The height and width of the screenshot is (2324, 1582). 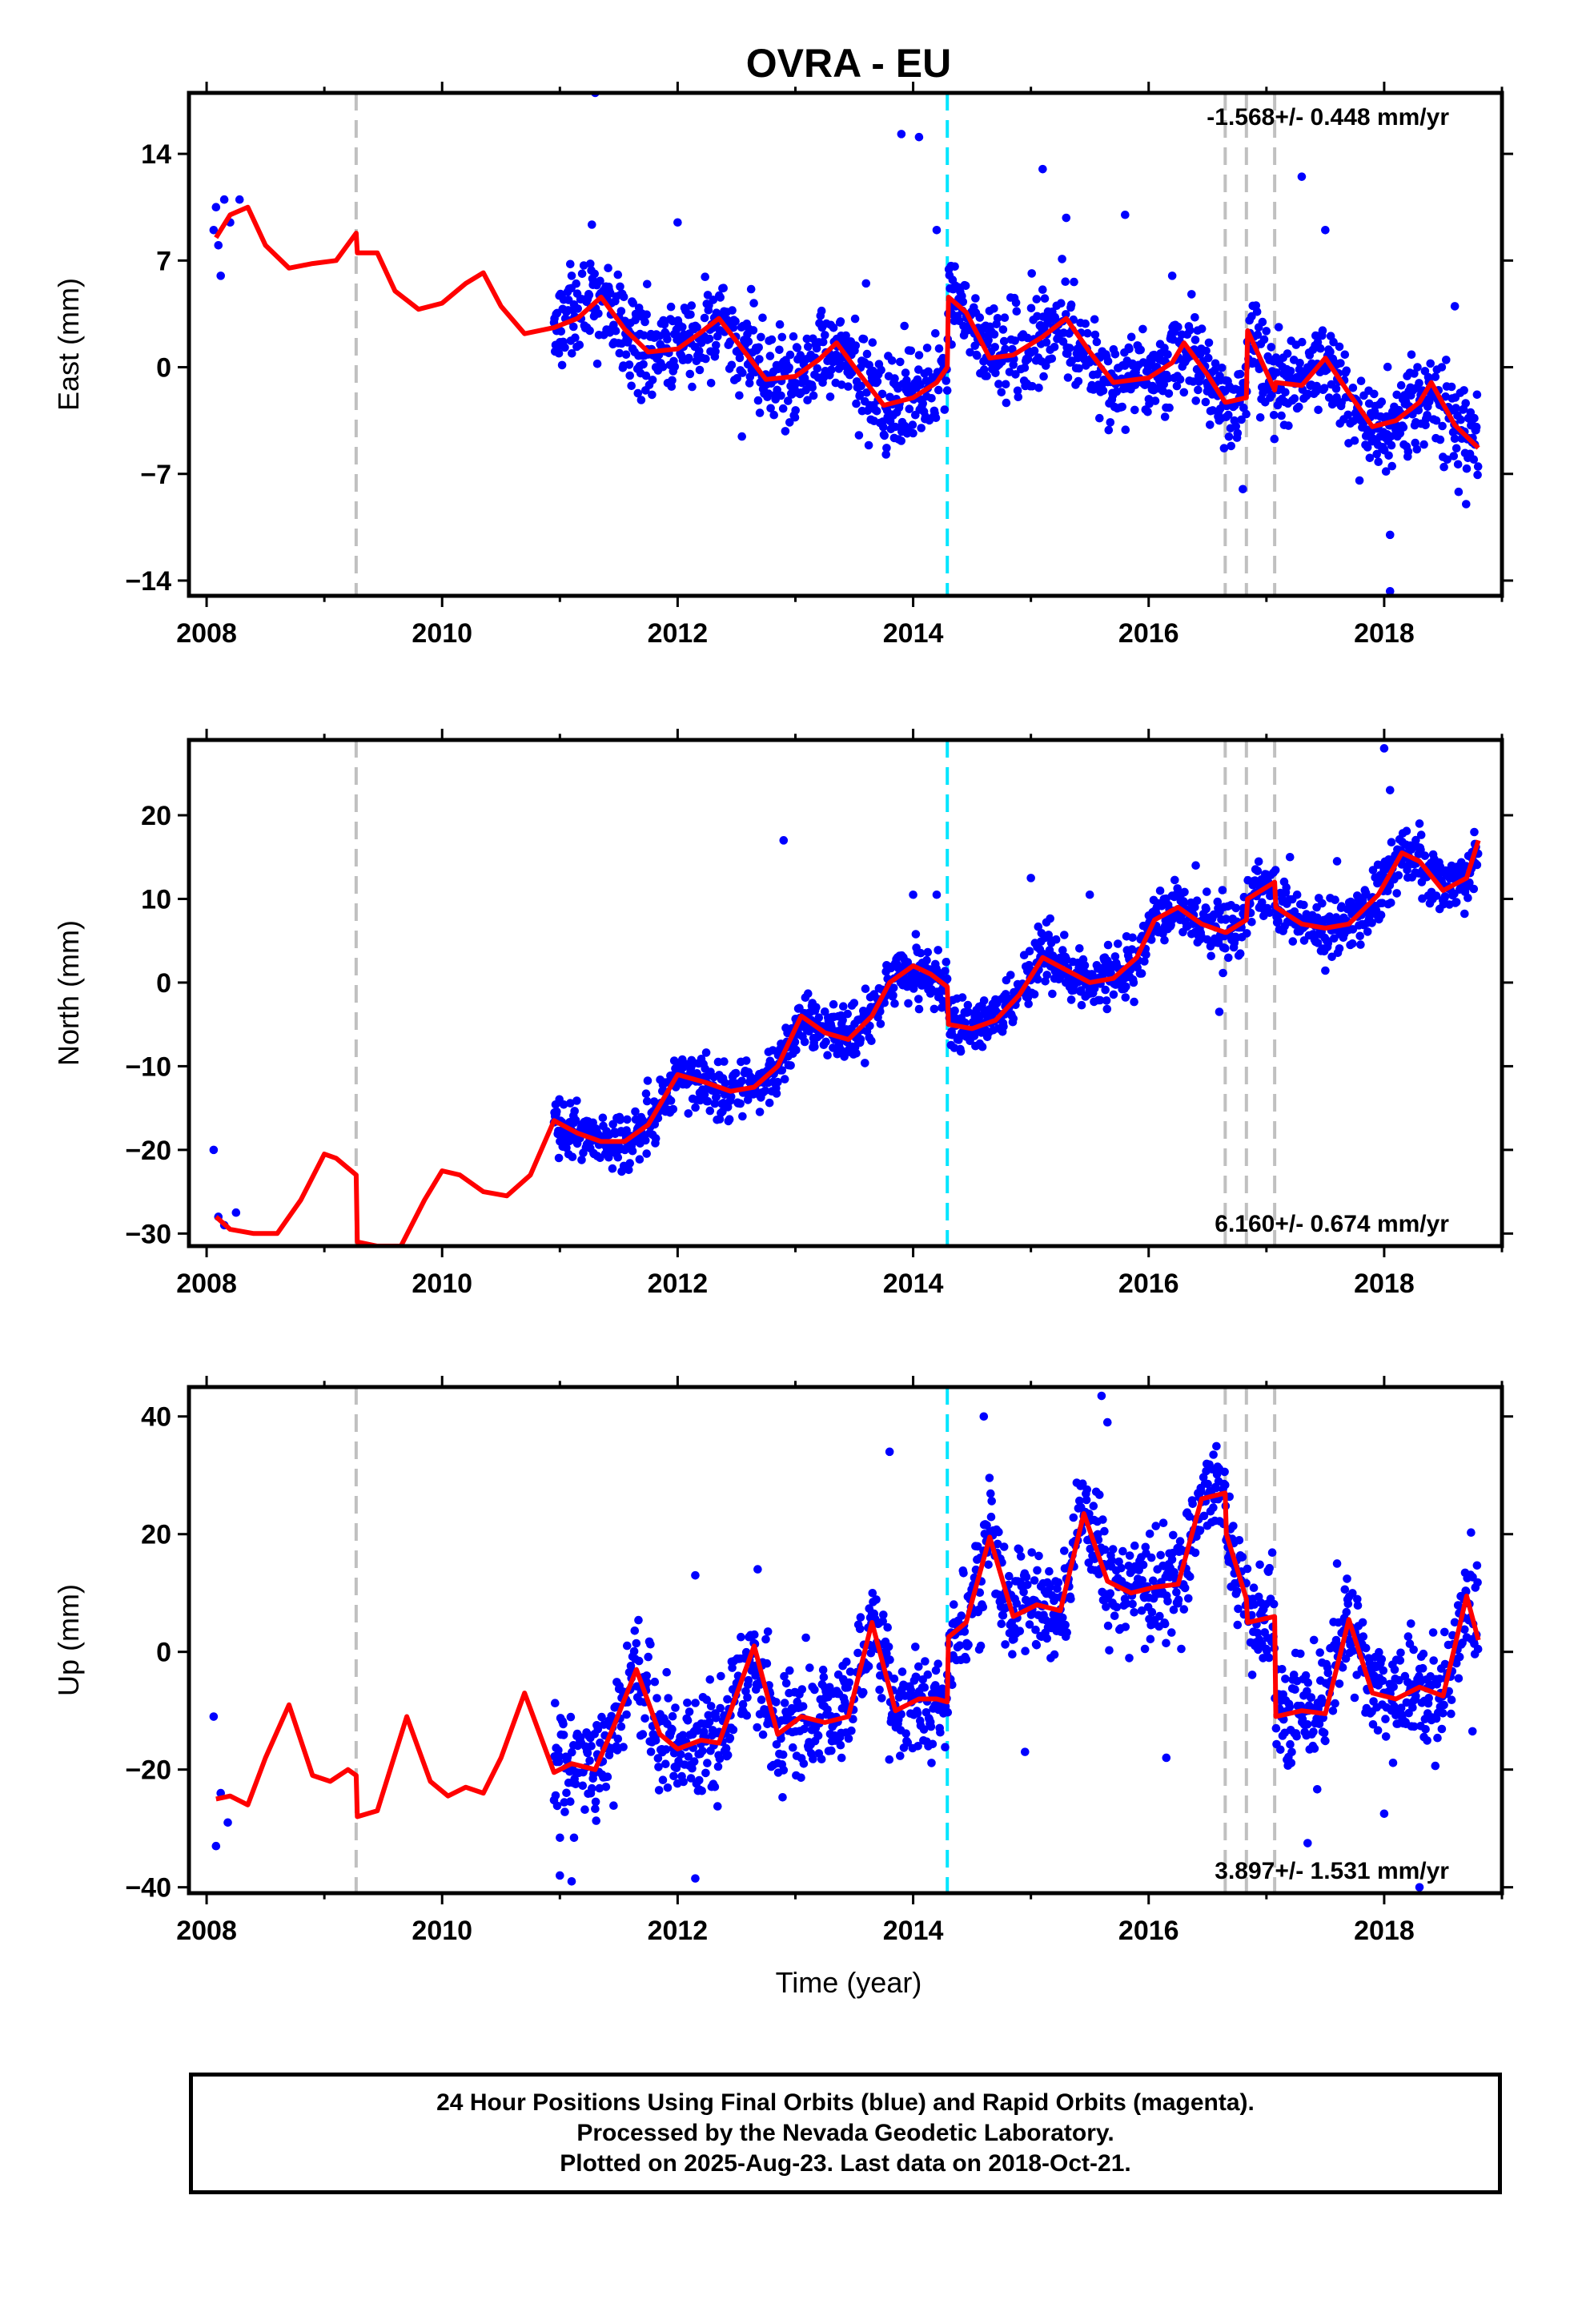 I want to click on x-tick-label: 2008, so click(x=207, y=633).